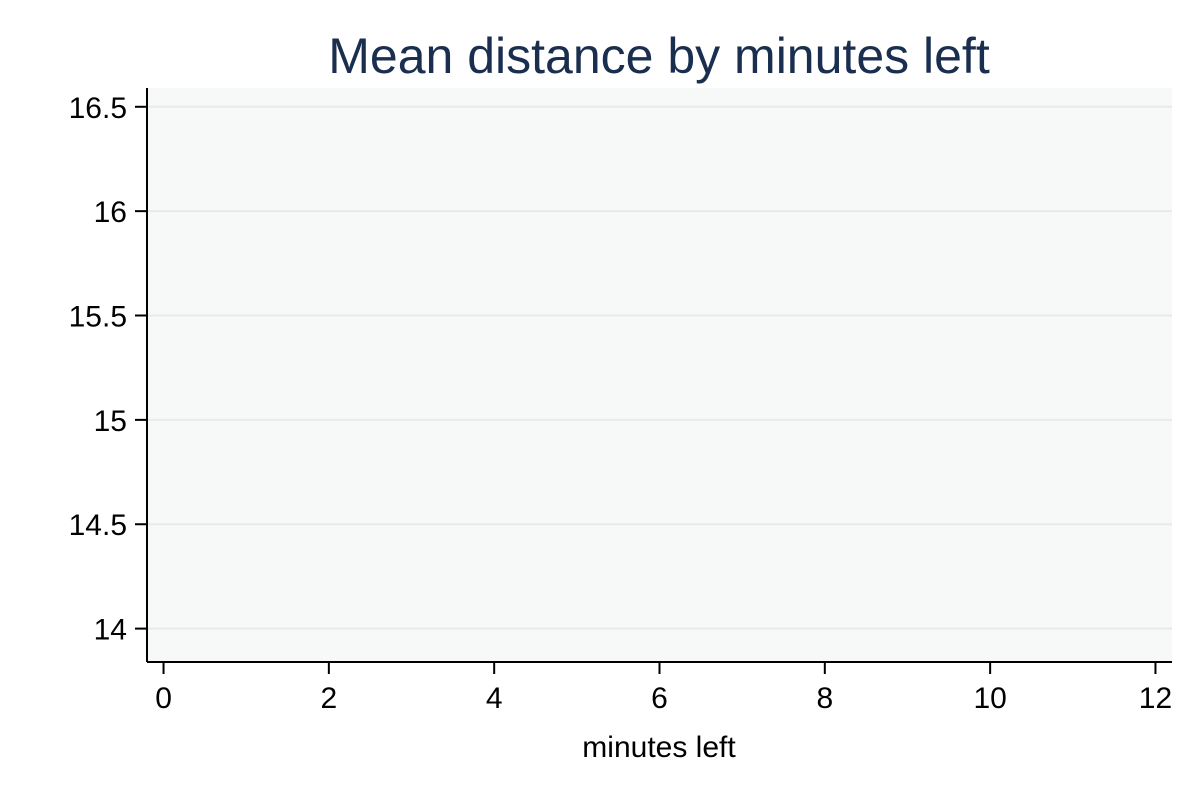 The image size is (1200, 800). I want to click on chart-title: Mean distance by minutes left, so click(659, 56).